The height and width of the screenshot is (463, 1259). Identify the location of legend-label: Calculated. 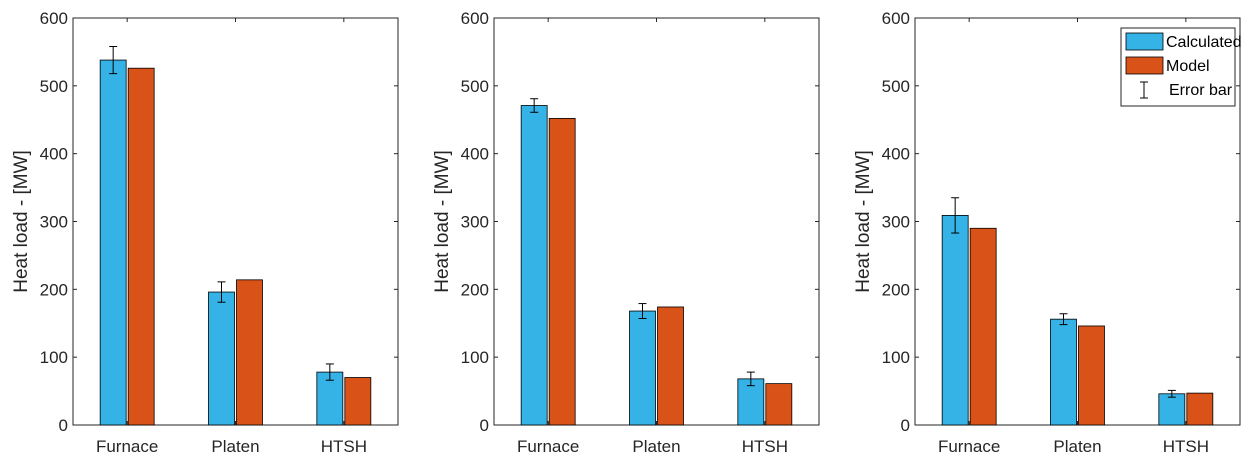
(1204, 42).